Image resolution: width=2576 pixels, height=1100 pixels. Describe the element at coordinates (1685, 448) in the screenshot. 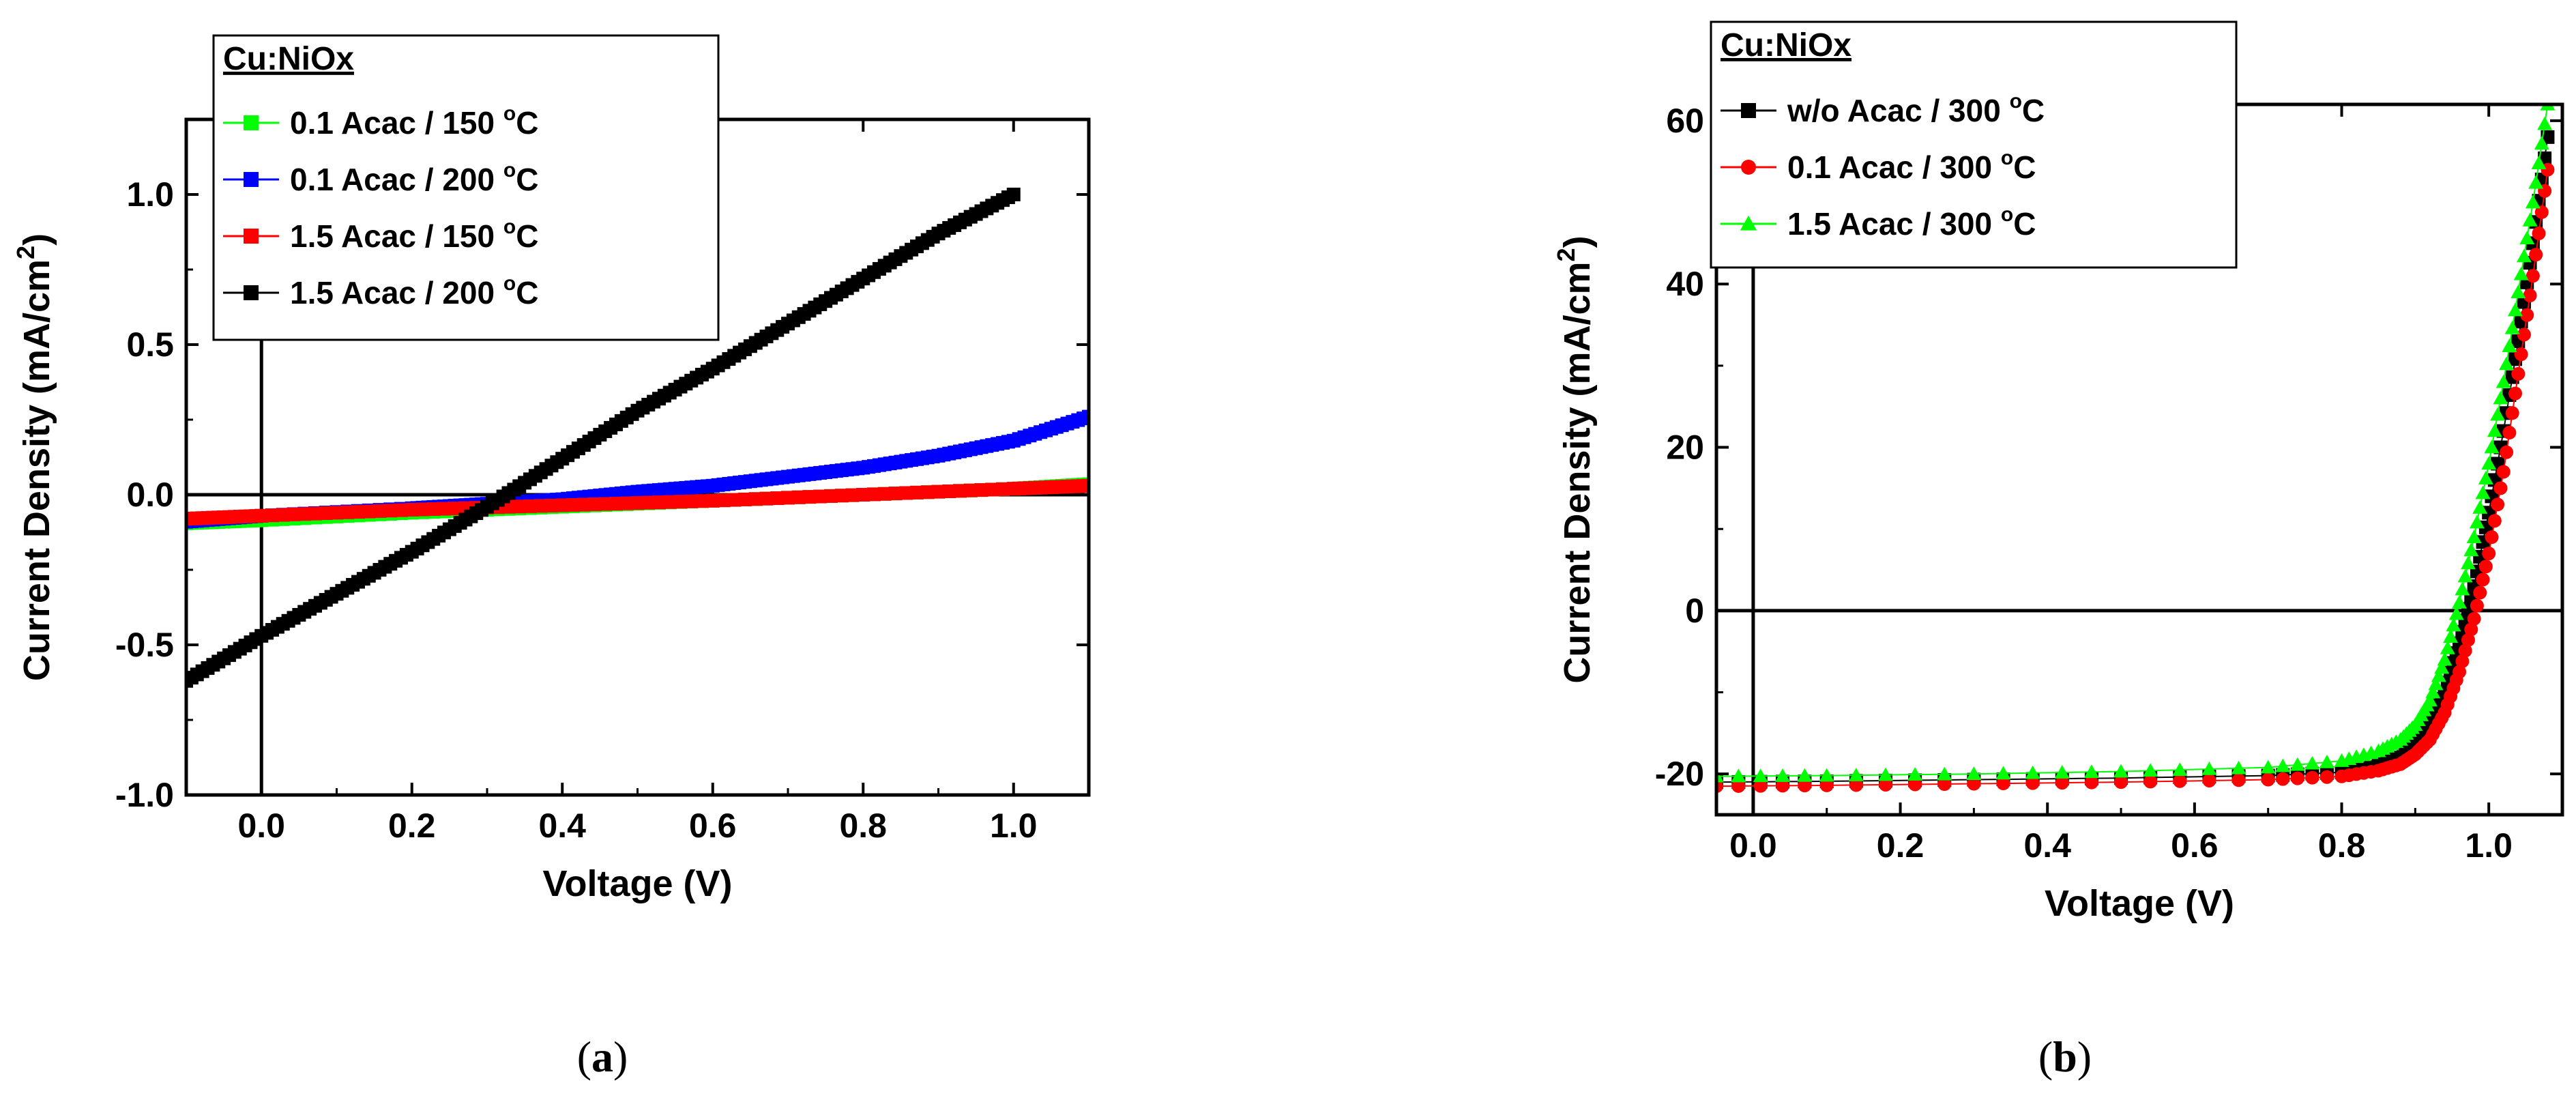

I see `y-tick-label: 20` at that location.